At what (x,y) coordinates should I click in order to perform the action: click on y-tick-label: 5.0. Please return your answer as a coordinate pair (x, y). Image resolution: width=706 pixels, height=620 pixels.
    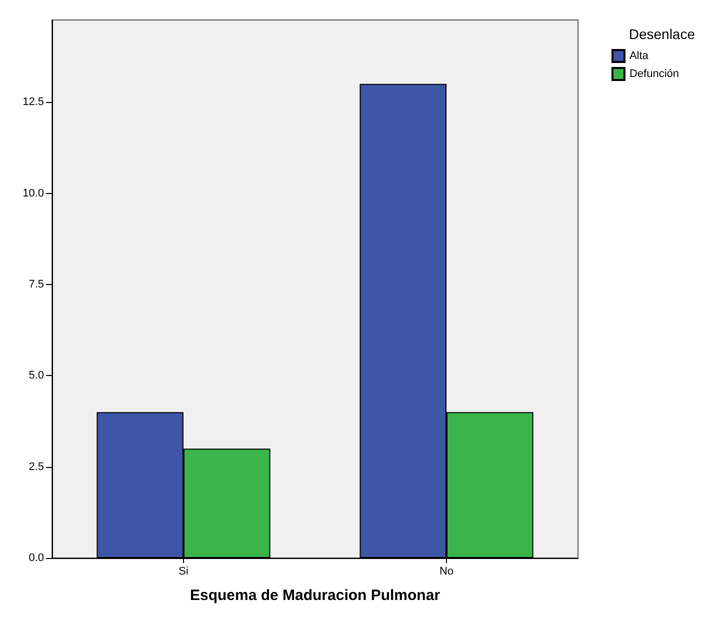
    Looking at the image, I should click on (36, 376).